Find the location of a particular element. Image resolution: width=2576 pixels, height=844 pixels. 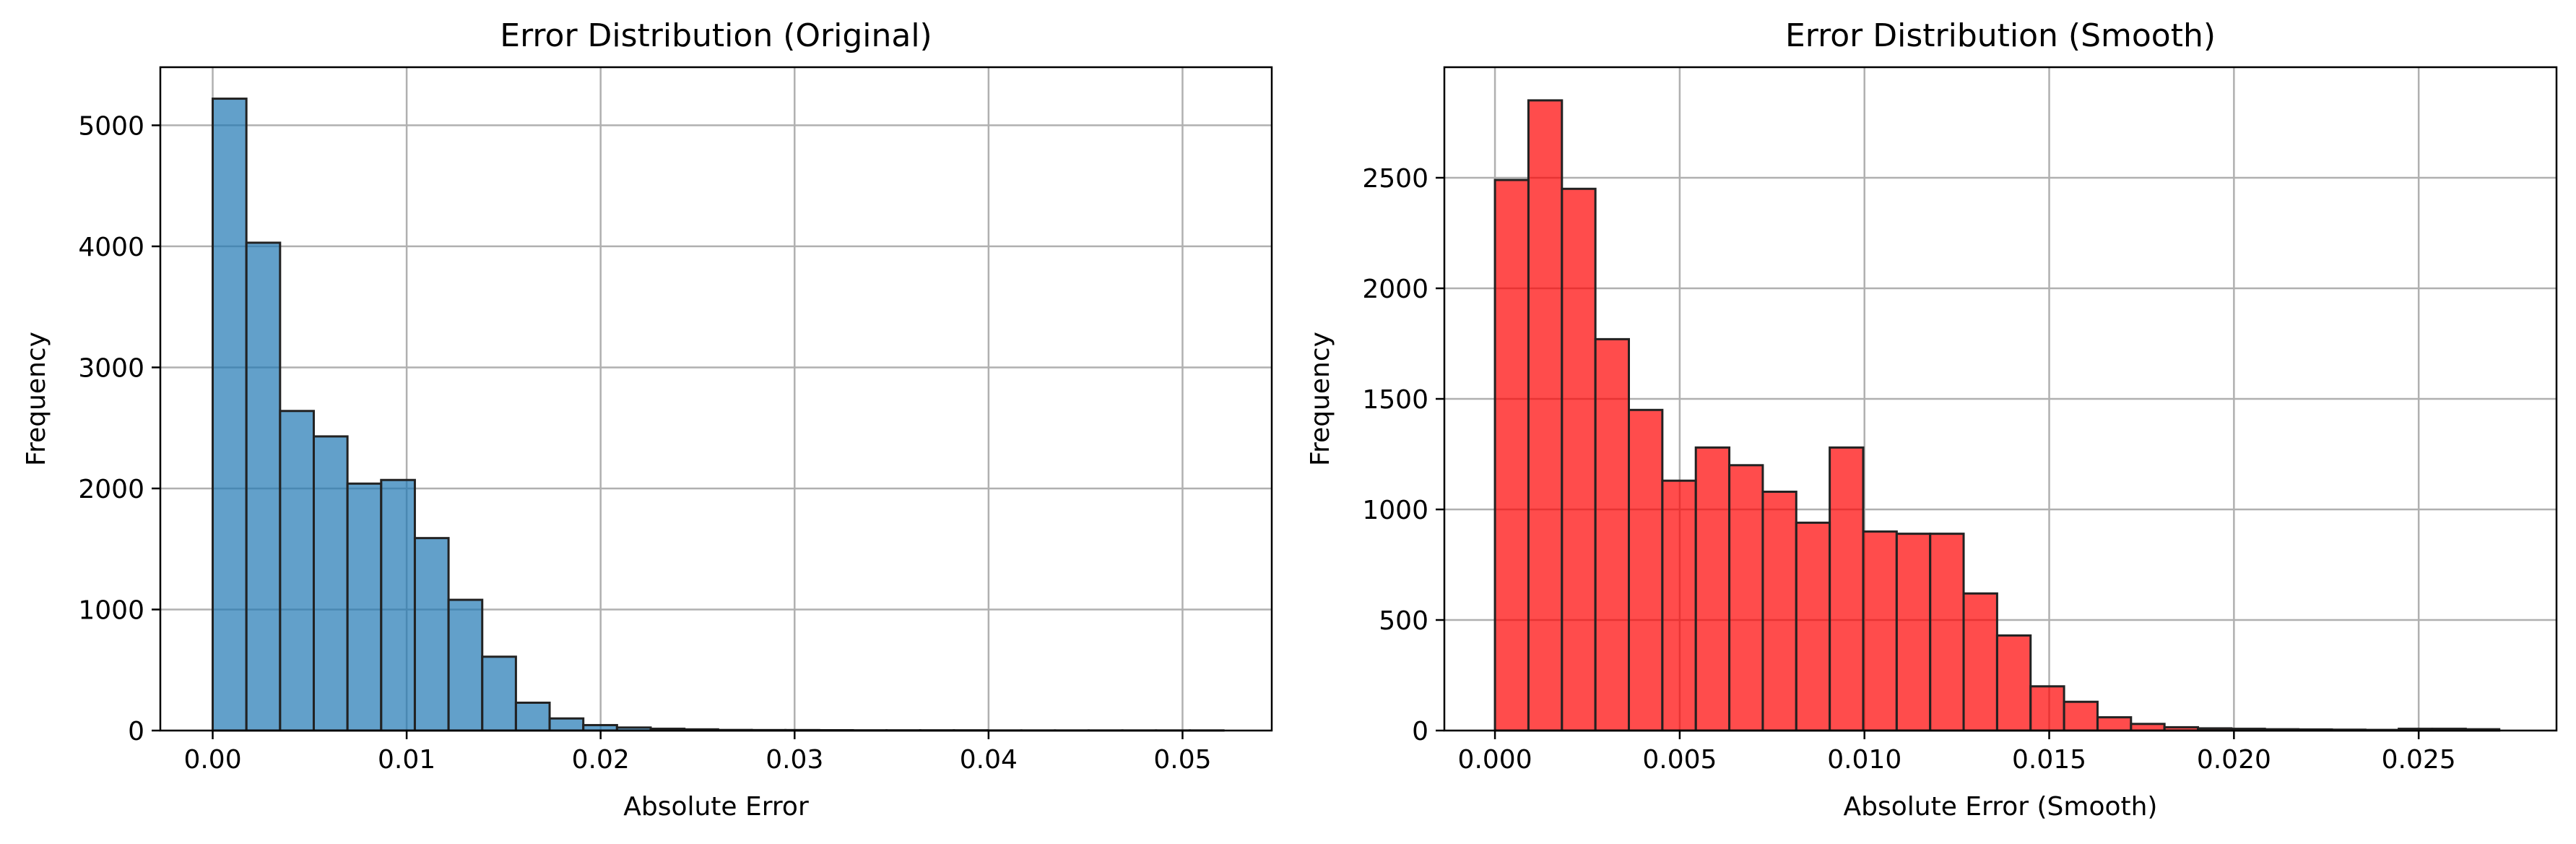

y-tick-label: 3000 is located at coordinates (111, 368).